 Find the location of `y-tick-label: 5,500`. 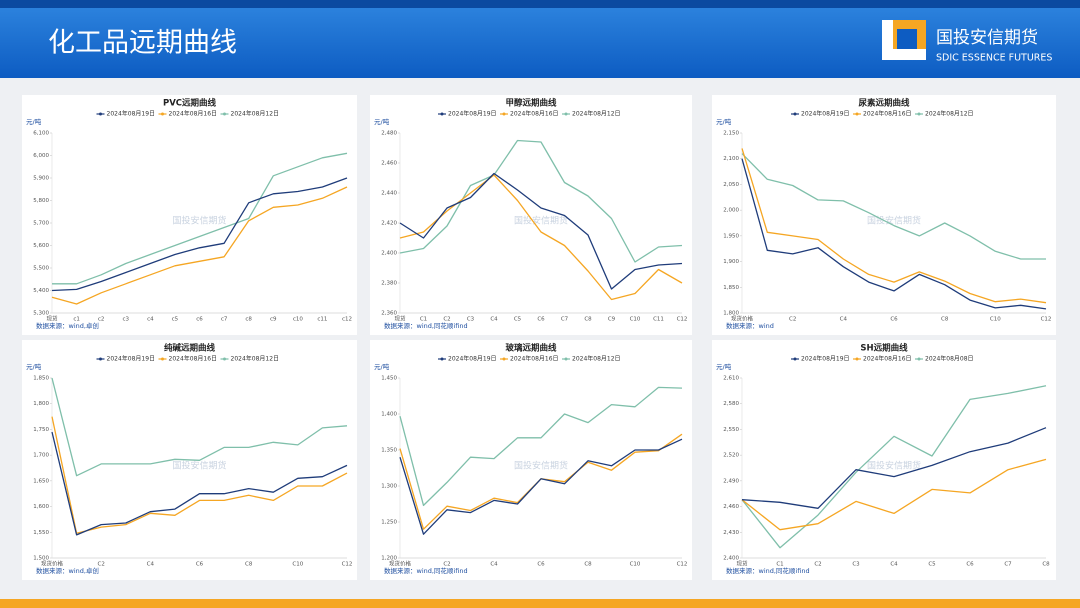

y-tick-label: 5,500 is located at coordinates (41, 269).